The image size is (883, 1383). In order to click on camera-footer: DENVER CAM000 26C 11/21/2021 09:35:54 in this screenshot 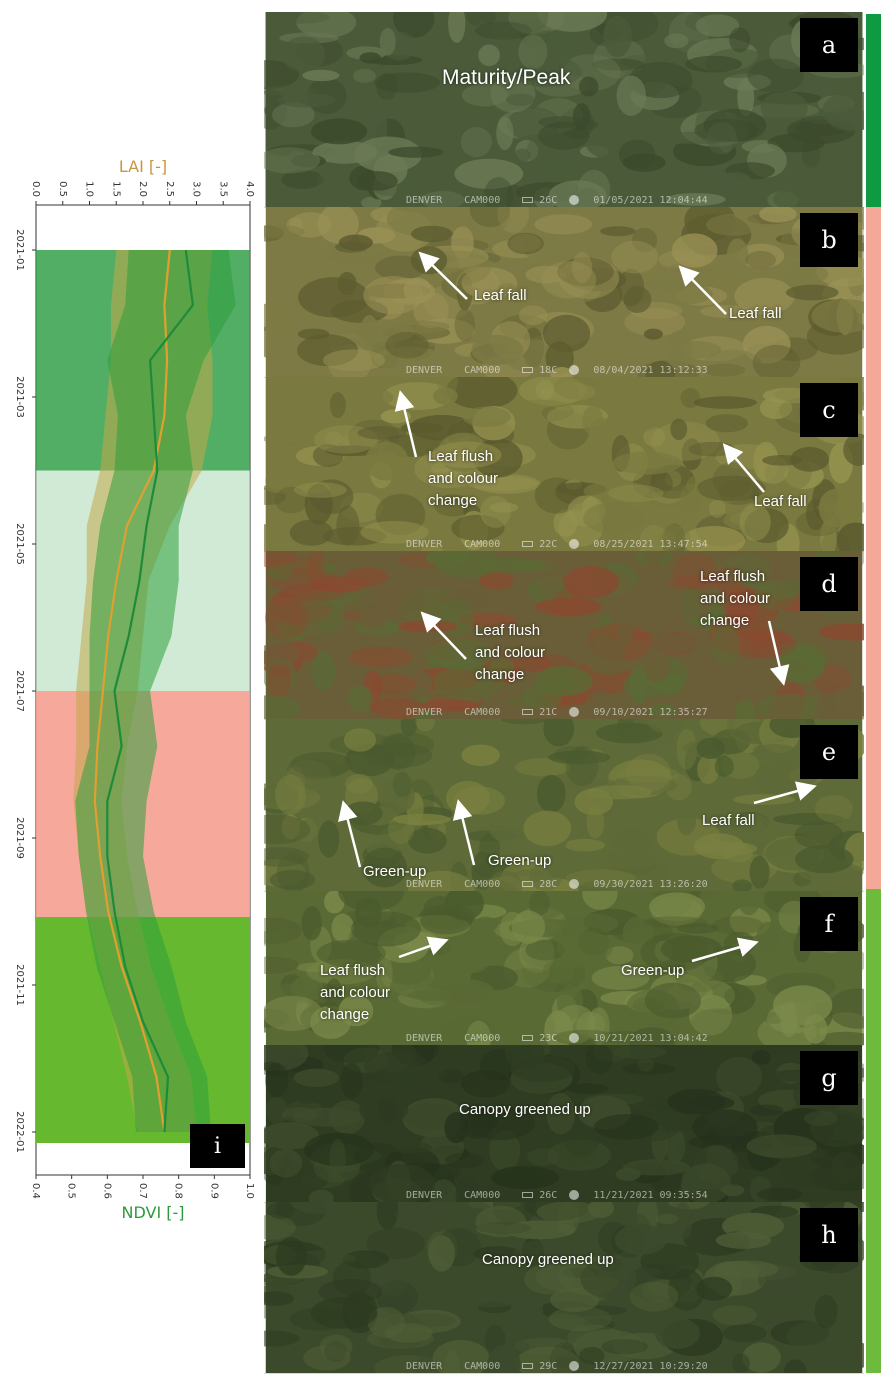, I will do `click(631, 1195)`.